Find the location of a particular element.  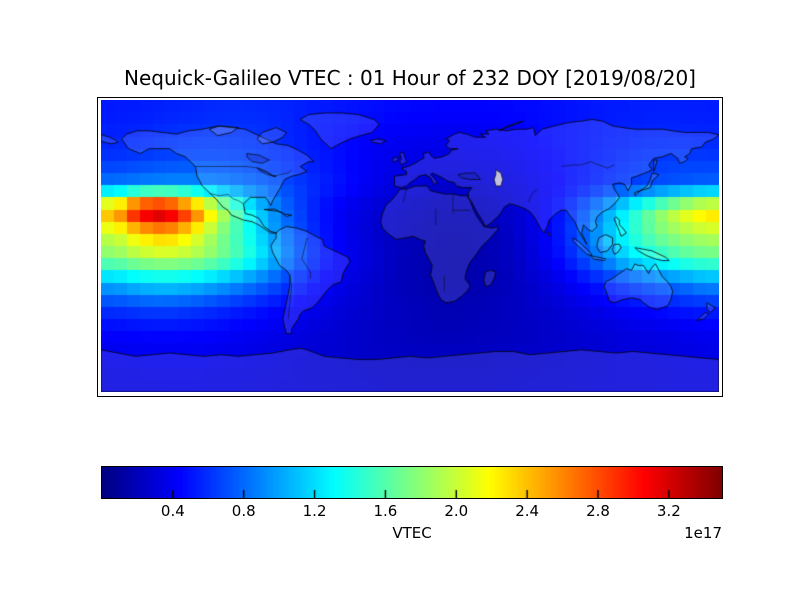

colorbar-tick-label: 1.2 is located at coordinates (314, 511).